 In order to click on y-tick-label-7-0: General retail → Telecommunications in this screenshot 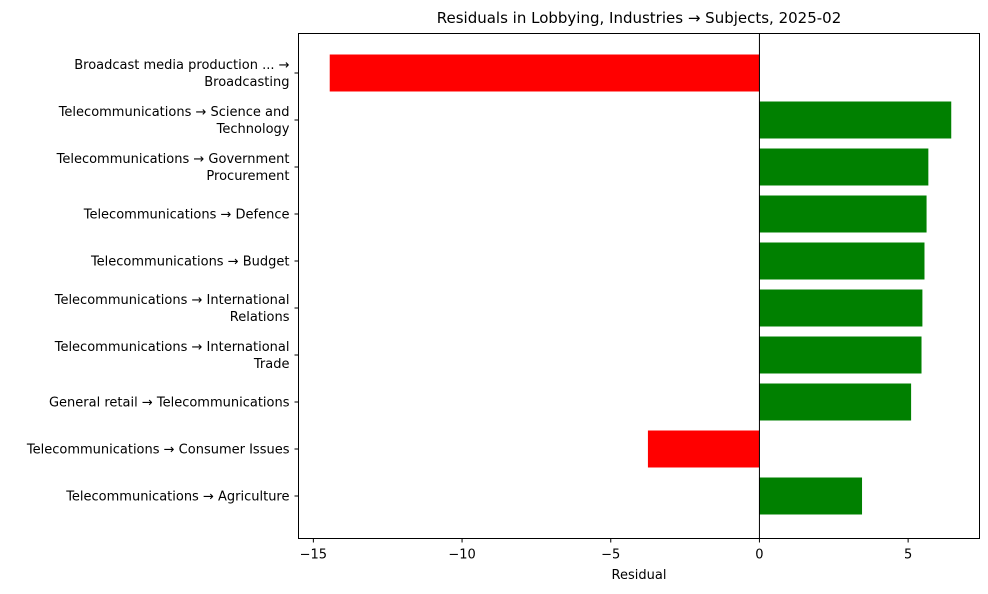, I will do `click(169, 403)`.